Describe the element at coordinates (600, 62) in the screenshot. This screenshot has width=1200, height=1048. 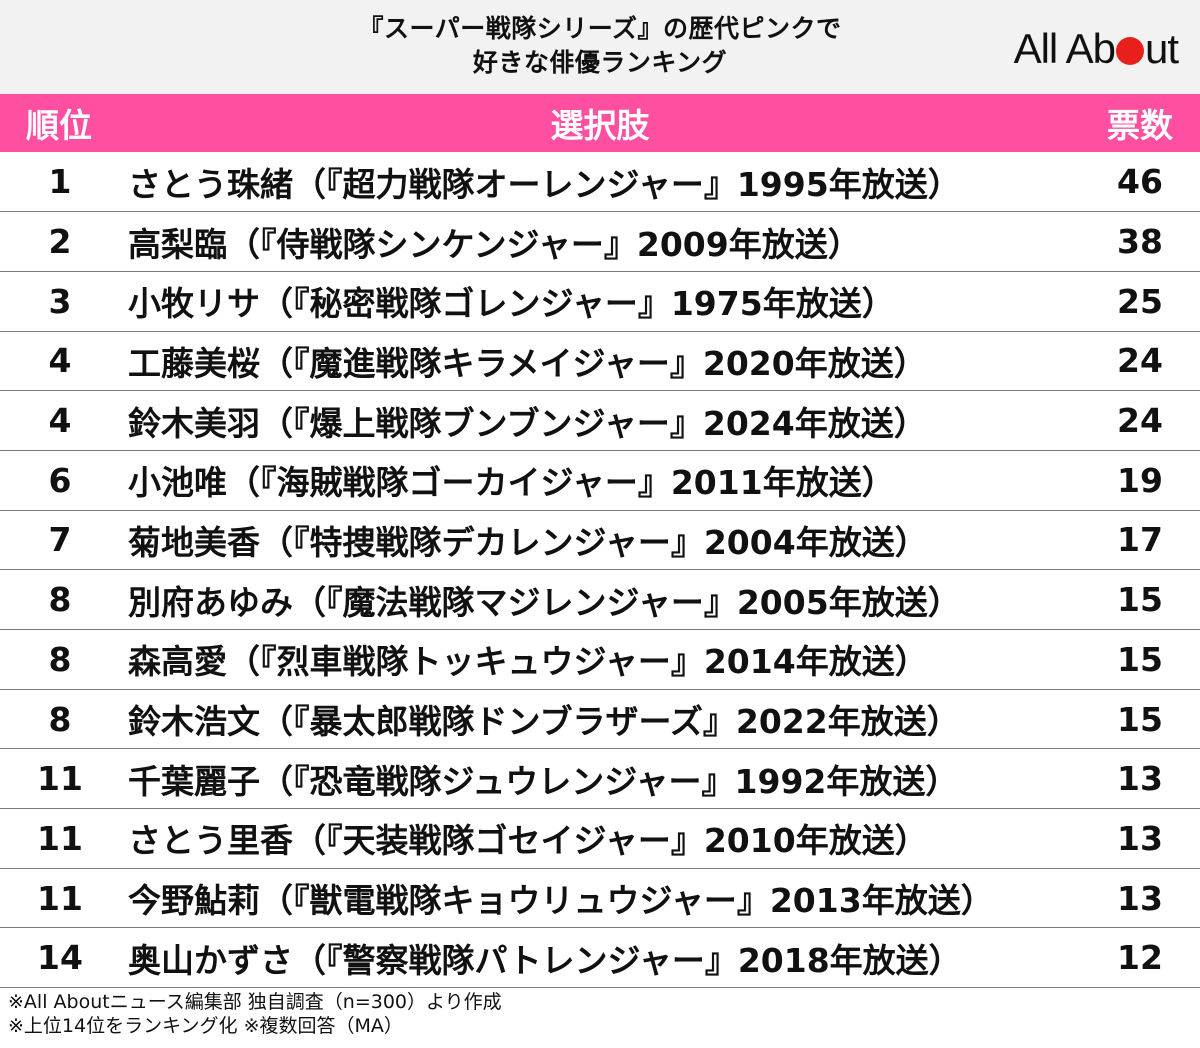
I see `title-line-2: 好きな俳優ランキング` at that location.